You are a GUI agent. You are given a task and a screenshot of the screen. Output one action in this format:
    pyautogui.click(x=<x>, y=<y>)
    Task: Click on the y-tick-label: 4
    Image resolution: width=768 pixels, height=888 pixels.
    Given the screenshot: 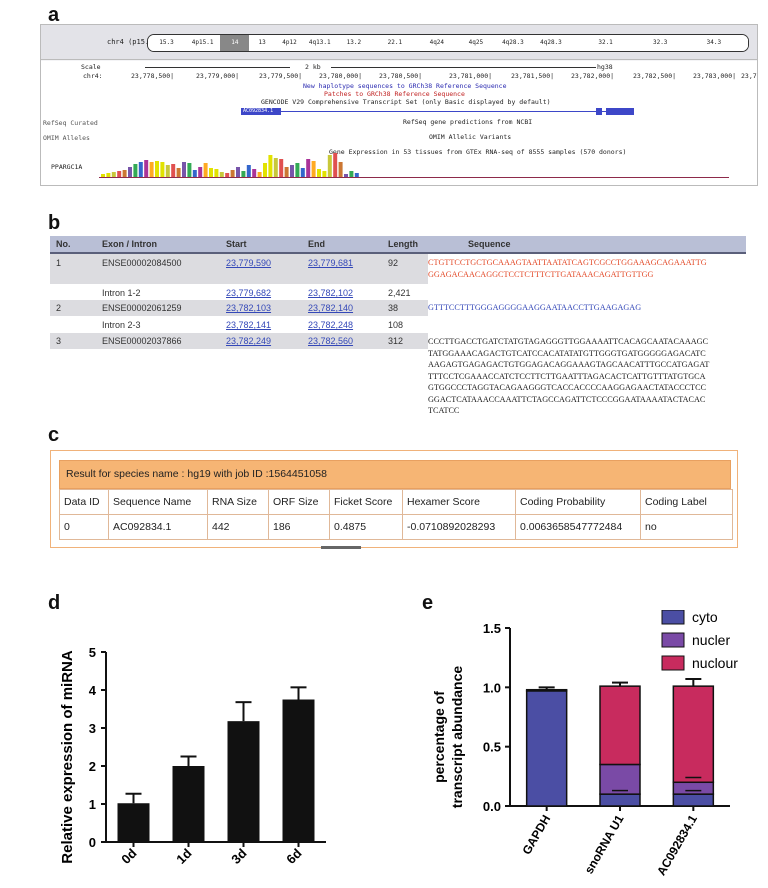 What is the action you would take?
    pyautogui.click(x=93, y=690)
    